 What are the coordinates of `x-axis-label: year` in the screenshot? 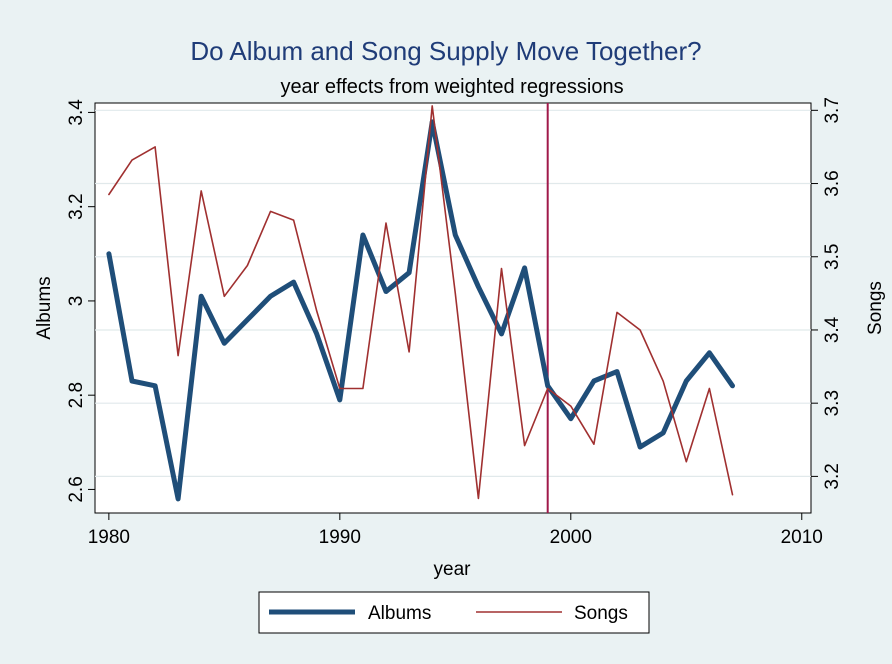 It's located at (453, 569).